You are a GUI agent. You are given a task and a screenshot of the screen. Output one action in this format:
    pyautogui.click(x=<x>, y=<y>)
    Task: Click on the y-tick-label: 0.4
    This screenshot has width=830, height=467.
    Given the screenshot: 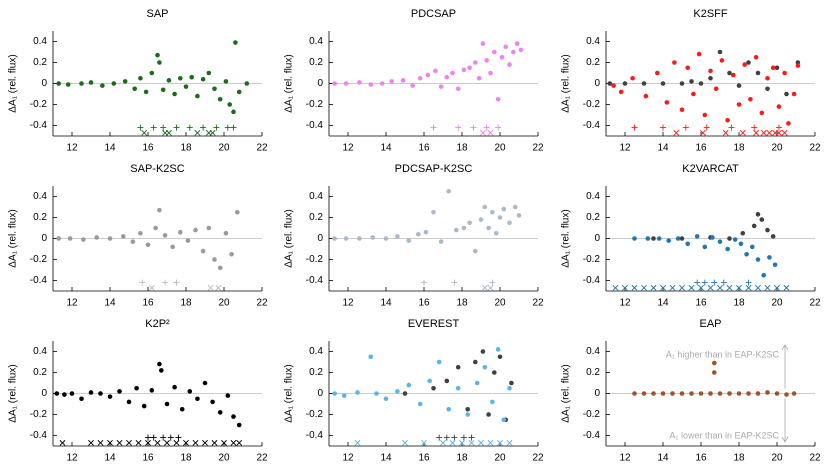 What is the action you would take?
    pyautogui.click(x=40, y=351)
    